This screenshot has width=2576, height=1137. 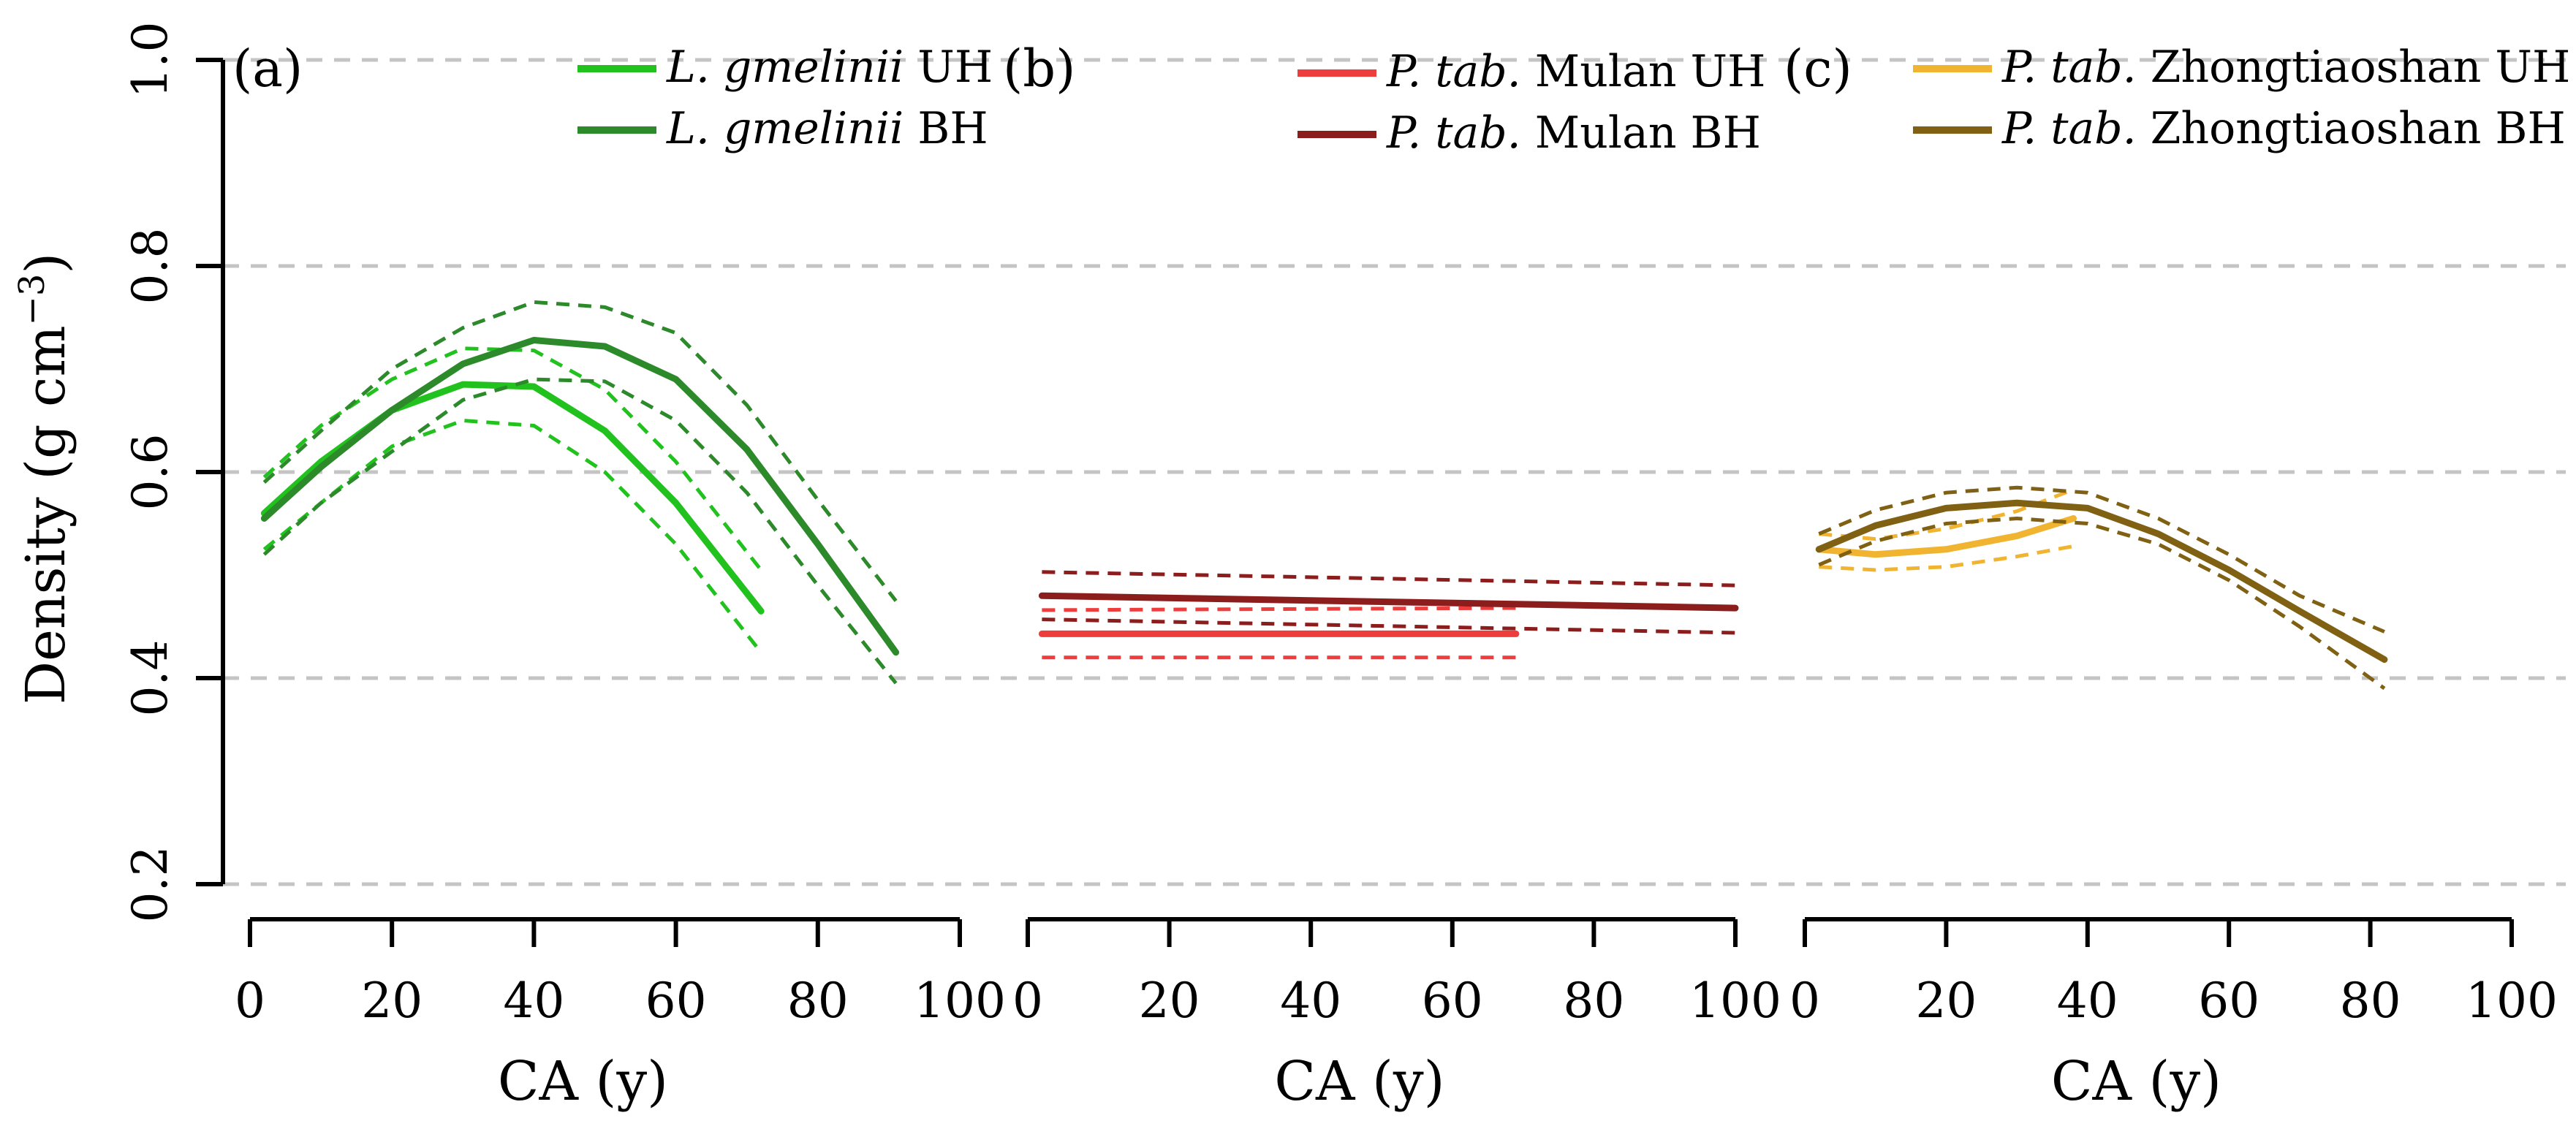 What do you see at coordinates (2361, 67) in the screenshot?
I see `legend-label-rest: Zhongtiaoshan UH` at bounding box center [2361, 67].